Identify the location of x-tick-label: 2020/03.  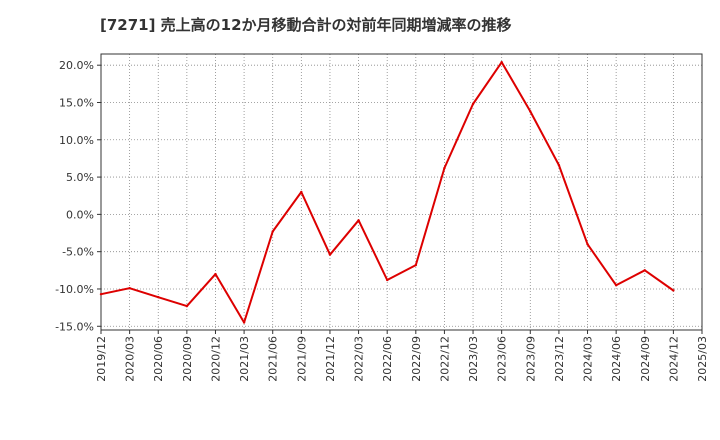
(130, 359).